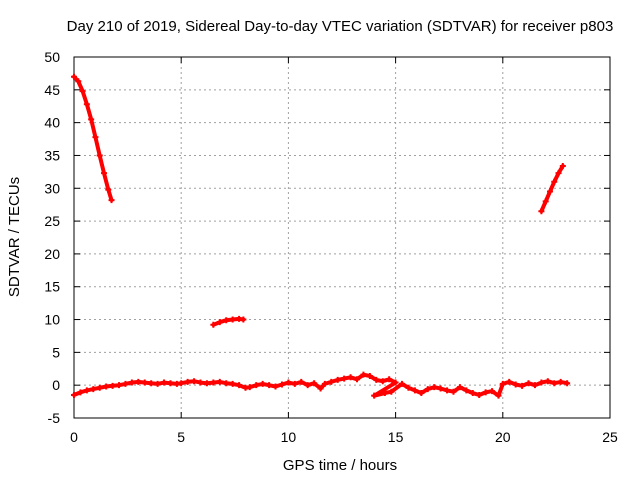 This screenshot has width=640, height=480. Describe the element at coordinates (396, 437) in the screenshot. I see `x-tick-label: 15` at that location.